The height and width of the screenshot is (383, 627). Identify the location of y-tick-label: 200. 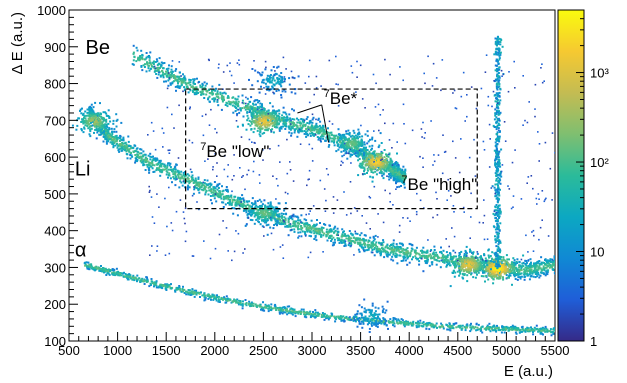
(55, 304).